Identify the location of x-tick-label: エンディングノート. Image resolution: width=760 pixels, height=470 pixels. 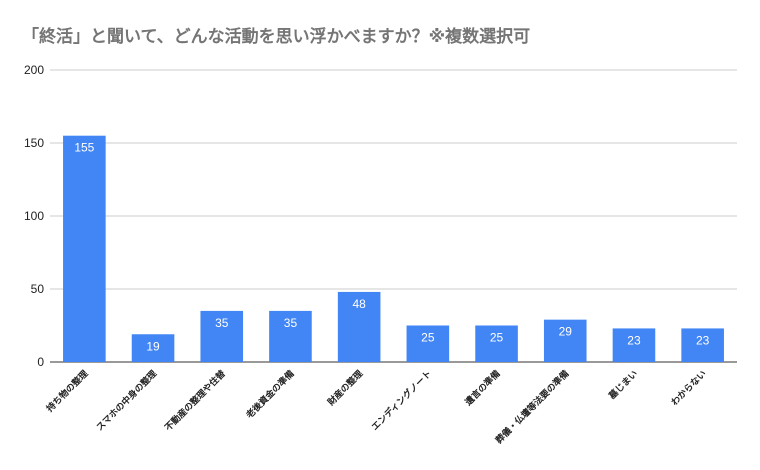
(401, 400).